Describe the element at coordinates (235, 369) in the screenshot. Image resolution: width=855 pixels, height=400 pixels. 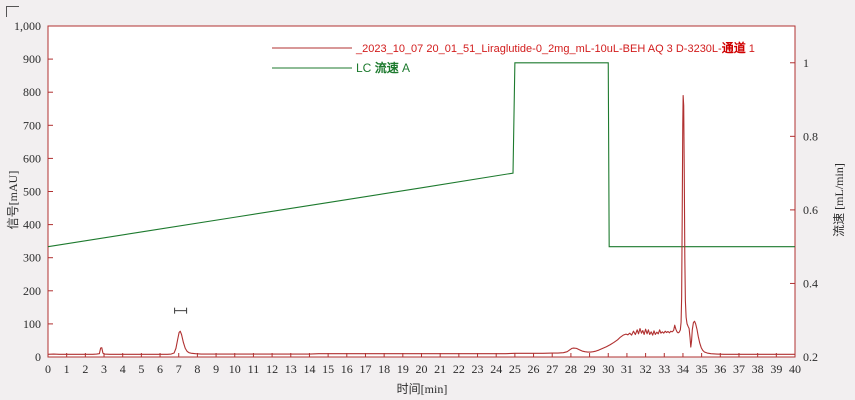
I see `x-tick-label: 10` at that location.